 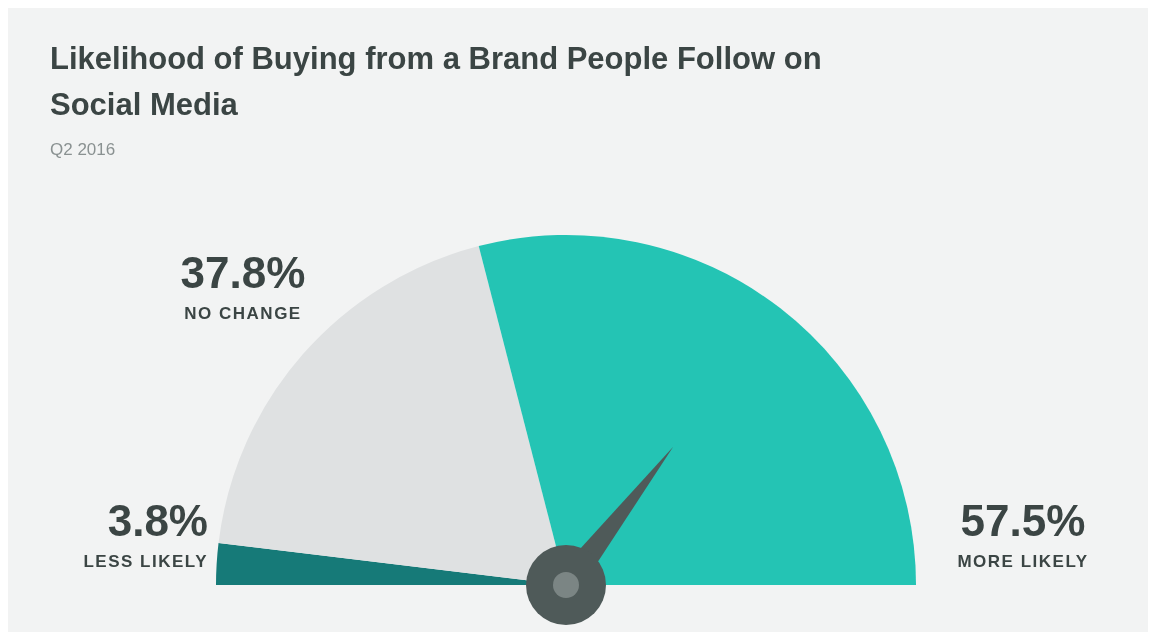 What do you see at coordinates (83, 150) in the screenshot?
I see `chart-subtitle: Q2 2016` at bounding box center [83, 150].